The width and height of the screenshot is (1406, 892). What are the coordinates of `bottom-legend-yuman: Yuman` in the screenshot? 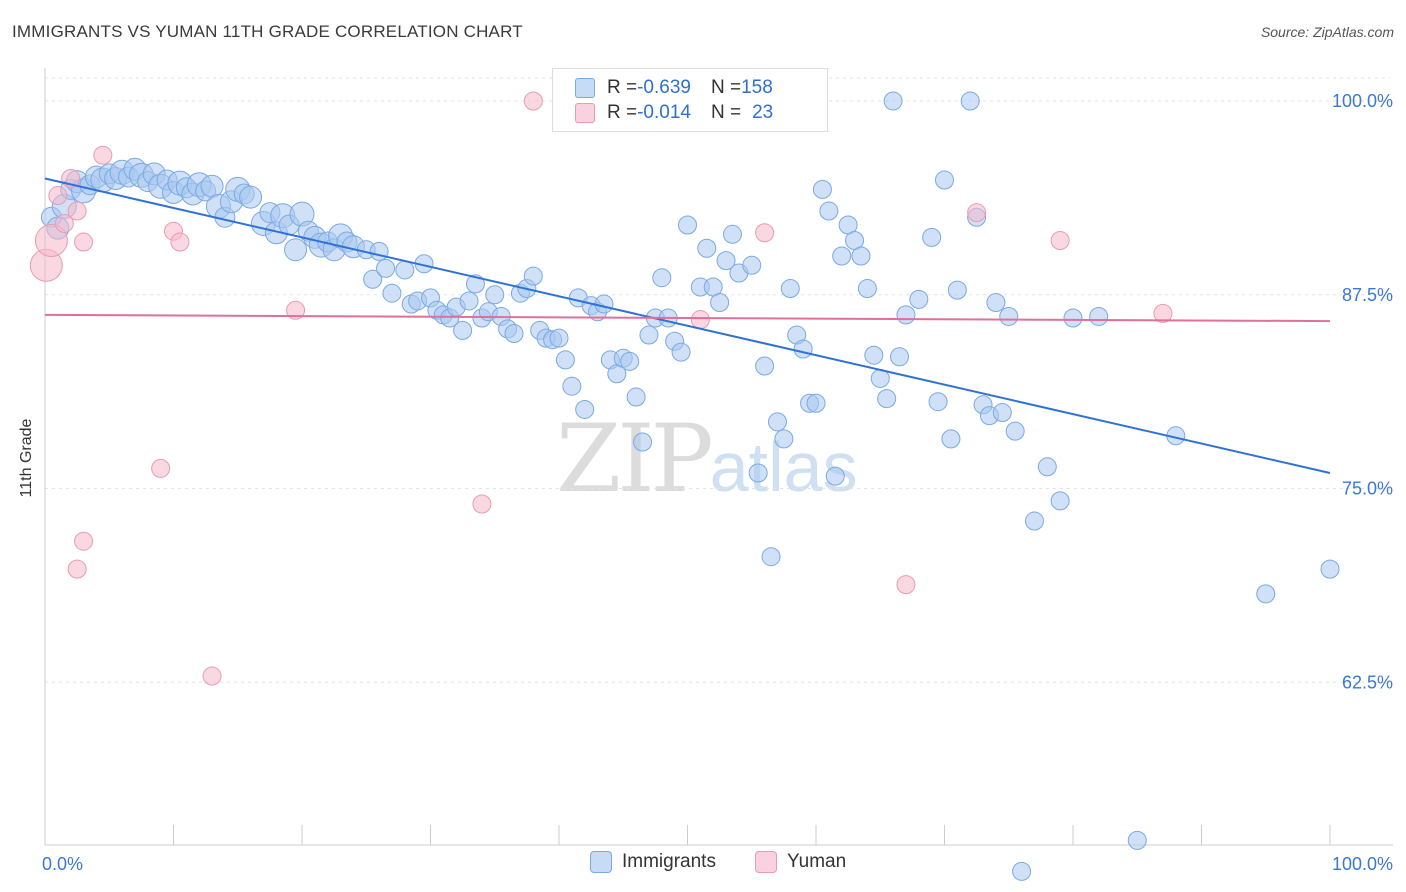 It's located at (800, 862).